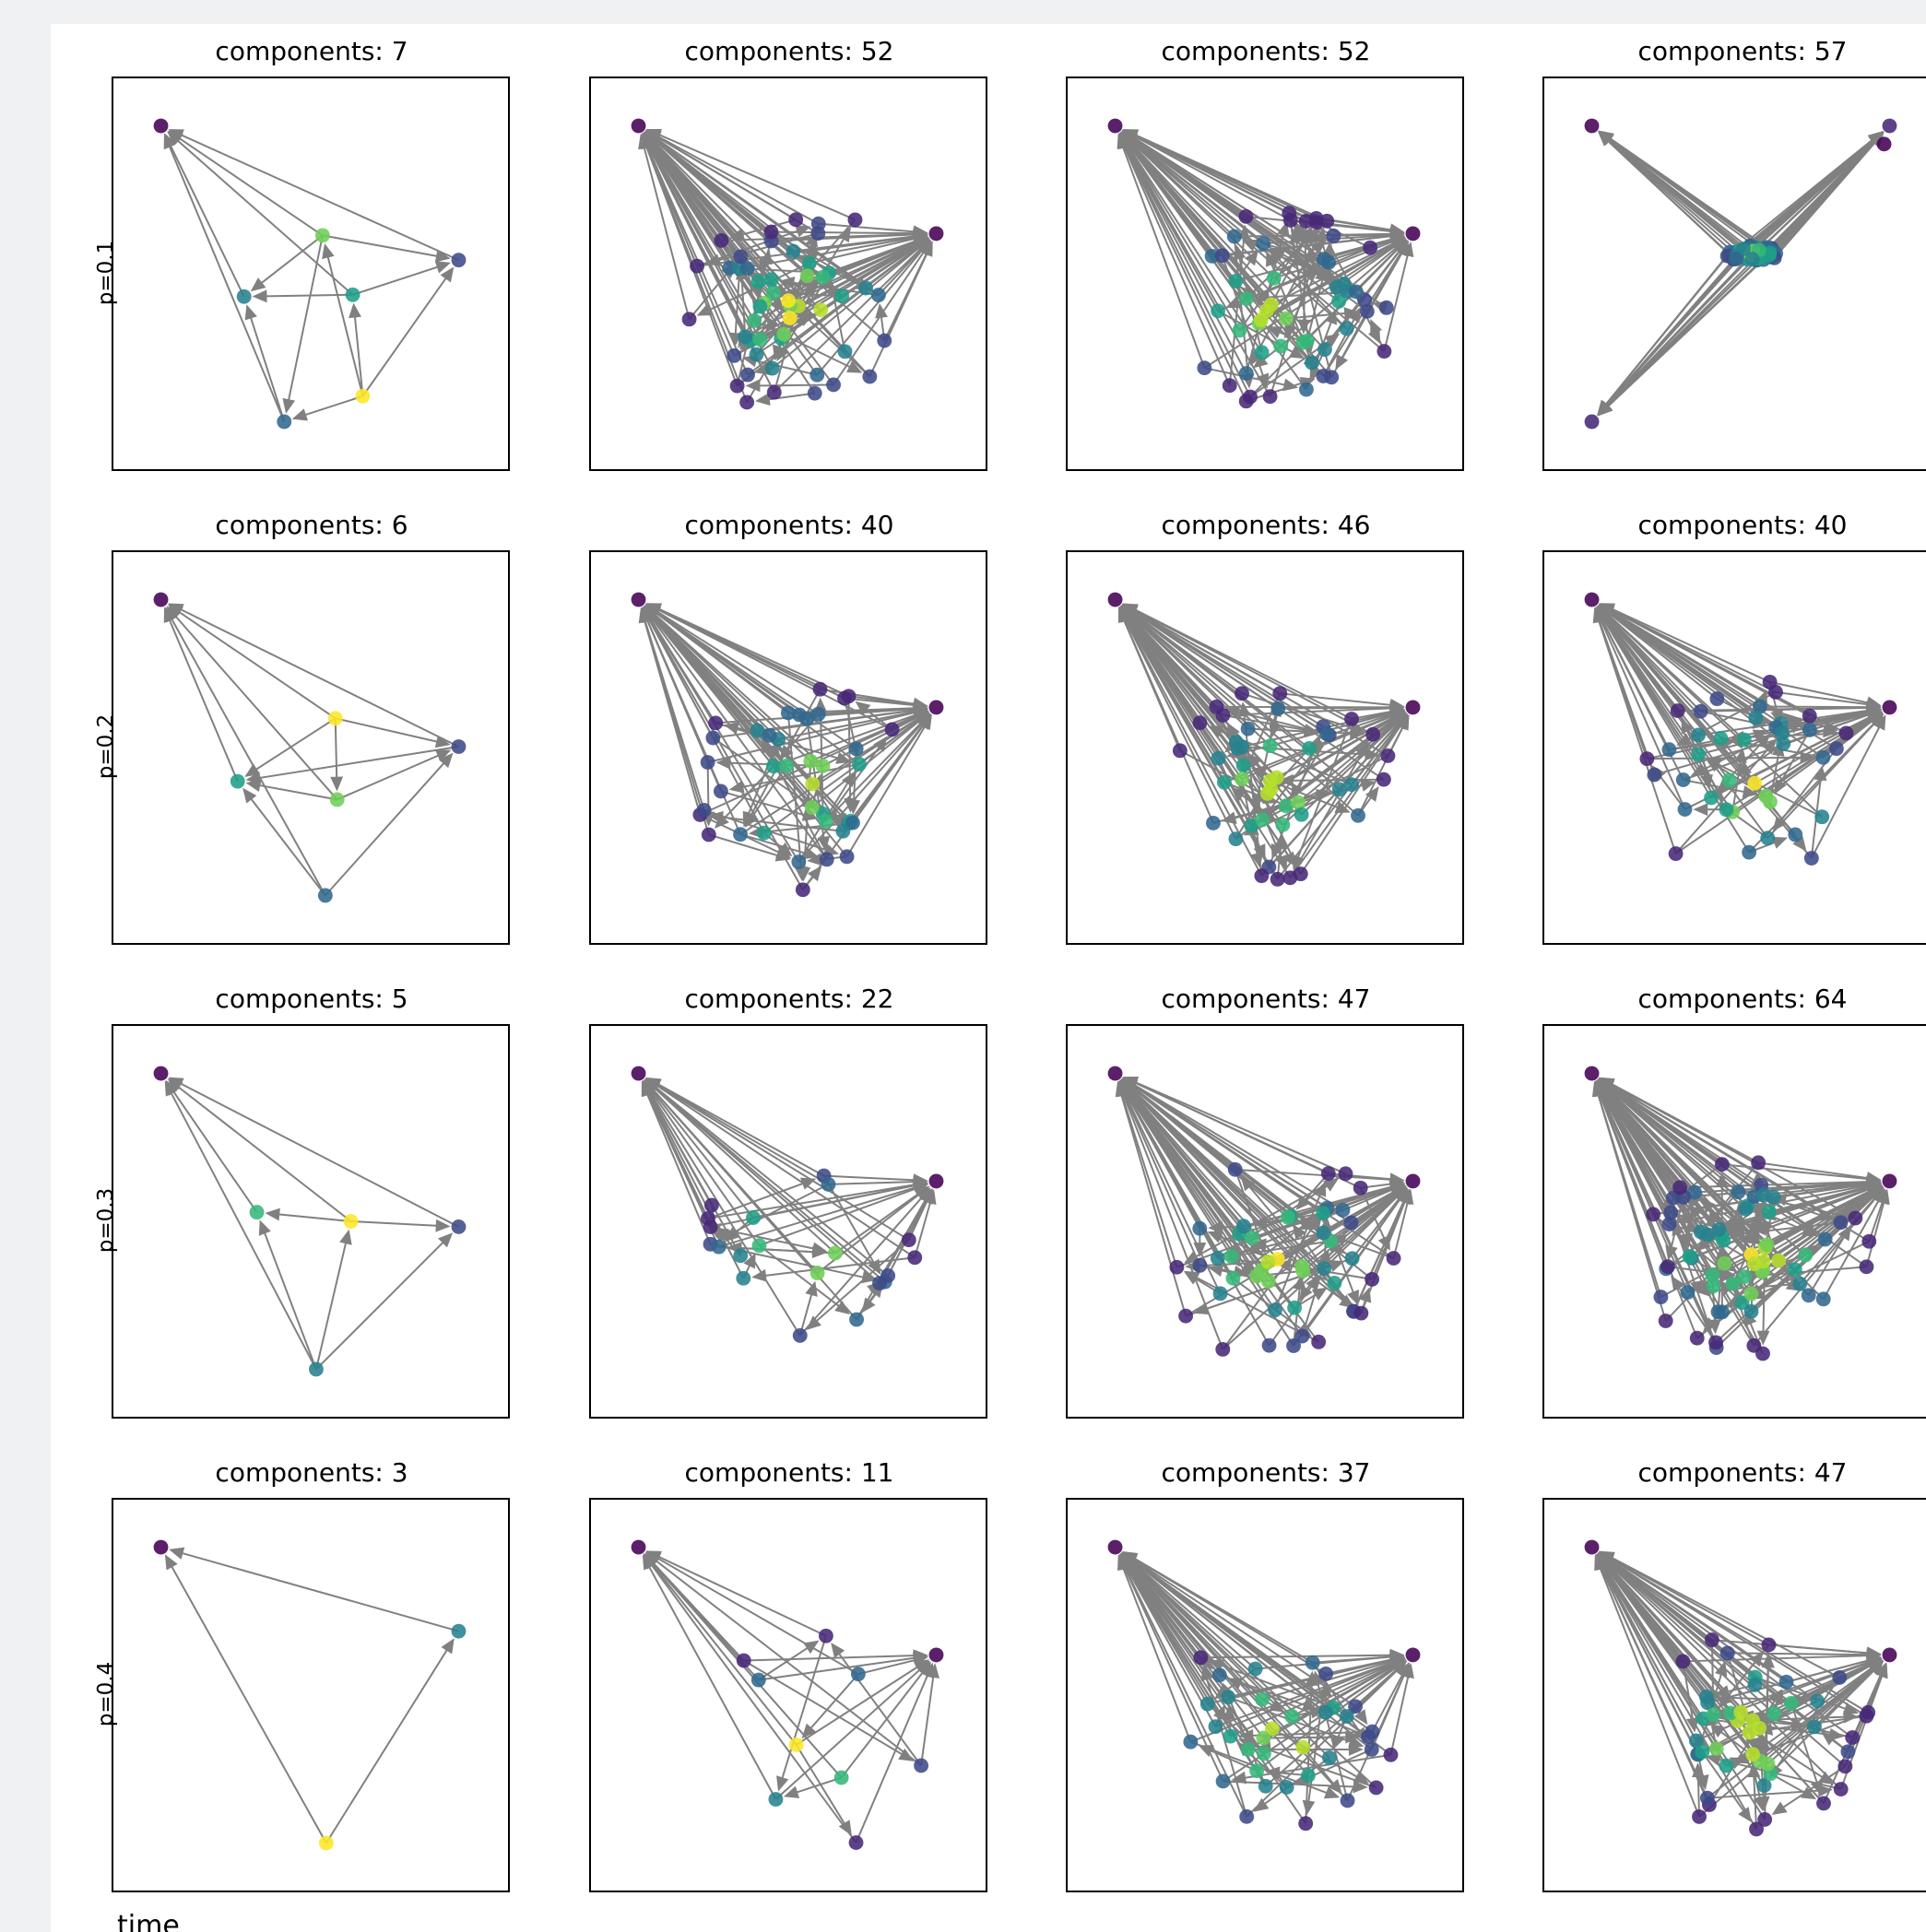  What do you see at coordinates (312, 1472) in the screenshot?
I see `panel-title: components: 3` at bounding box center [312, 1472].